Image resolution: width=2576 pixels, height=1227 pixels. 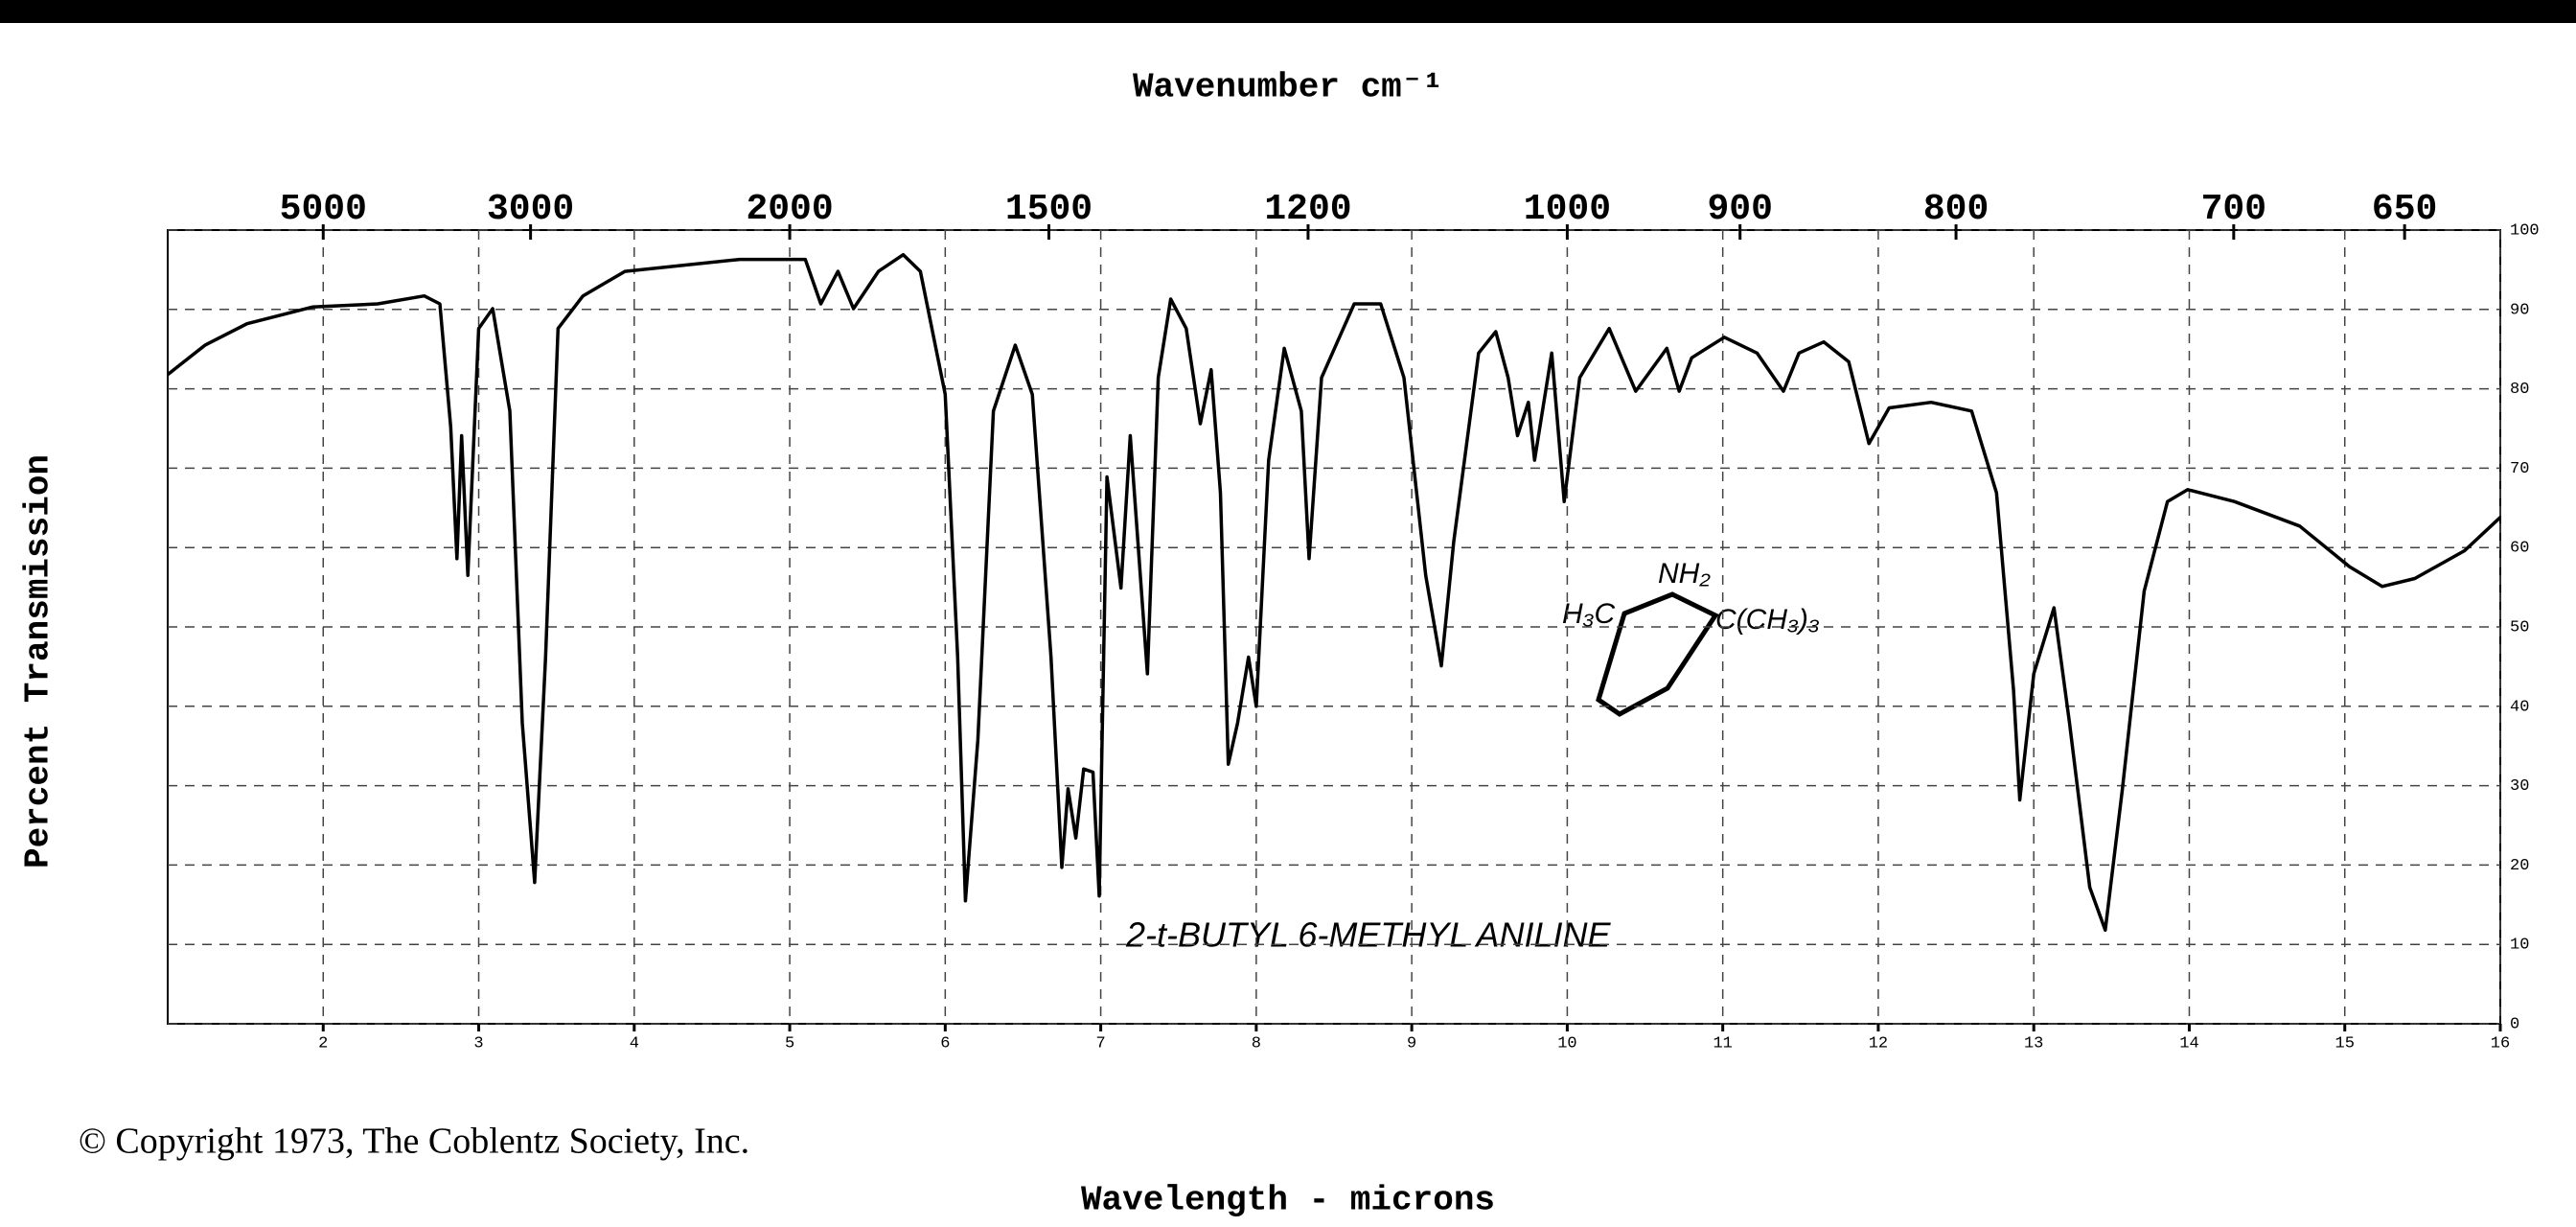 What do you see at coordinates (1048, 209) in the screenshot?
I see `top-tick-label: 1500` at bounding box center [1048, 209].